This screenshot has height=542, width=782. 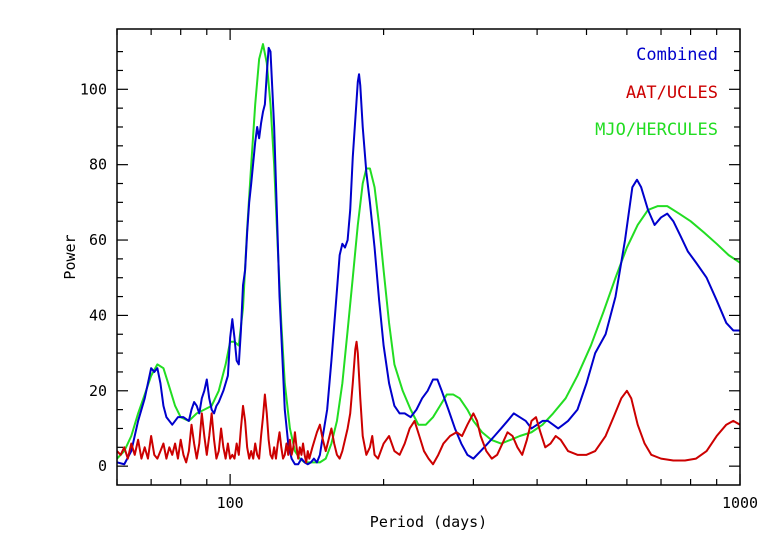 I want to click on y-axis-title: Power, so click(x=70, y=256).